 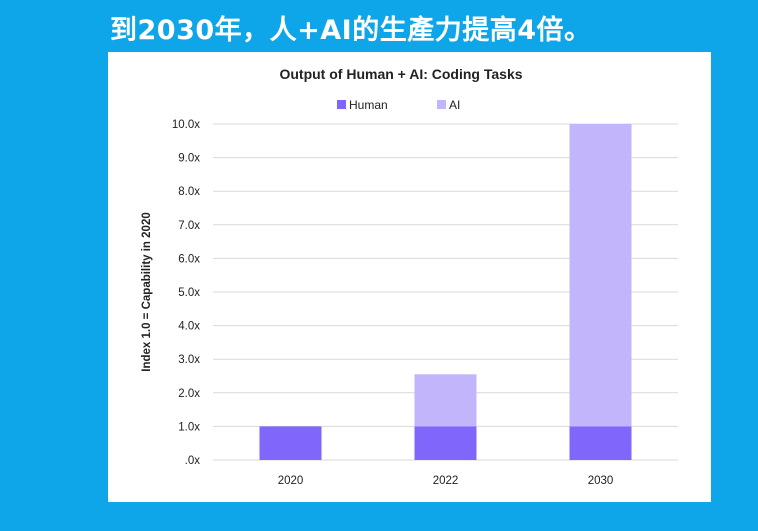 What do you see at coordinates (189, 360) in the screenshot?
I see `y-tick-label: 3.0x` at bounding box center [189, 360].